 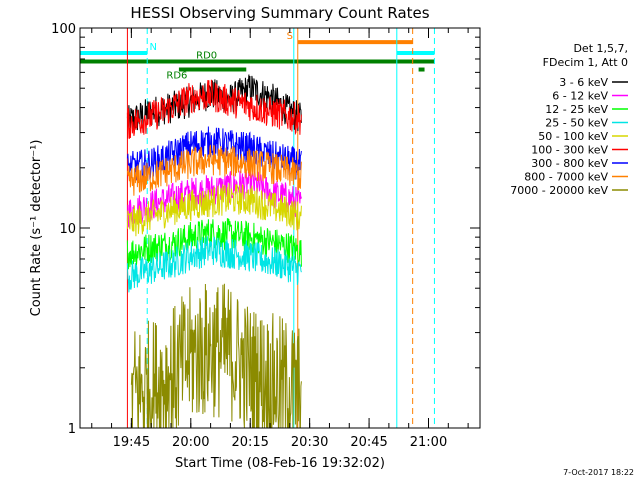 What do you see at coordinates (559, 190) in the screenshot?
I see `legend-entry-label: 7000 - 20000 keV` at bounding box center [559, 190].